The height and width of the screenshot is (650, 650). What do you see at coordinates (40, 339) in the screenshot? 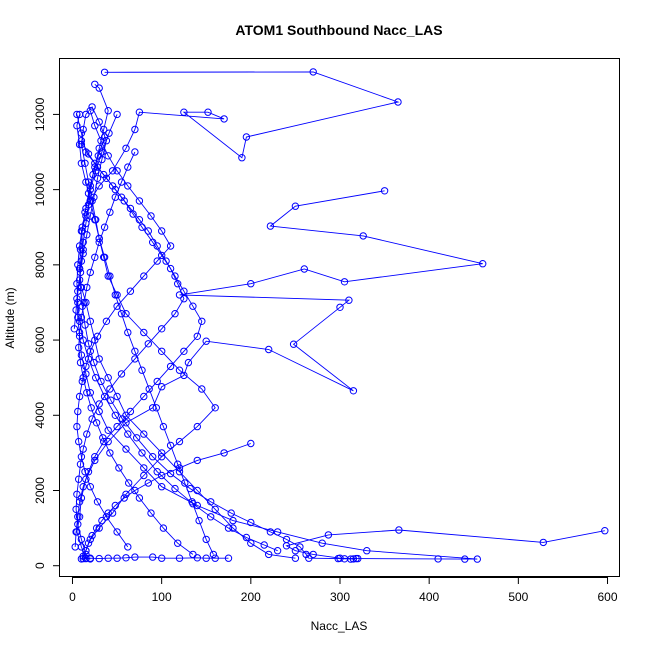
I see `y-tick-label: 6000` at bounding box center [40, 339].